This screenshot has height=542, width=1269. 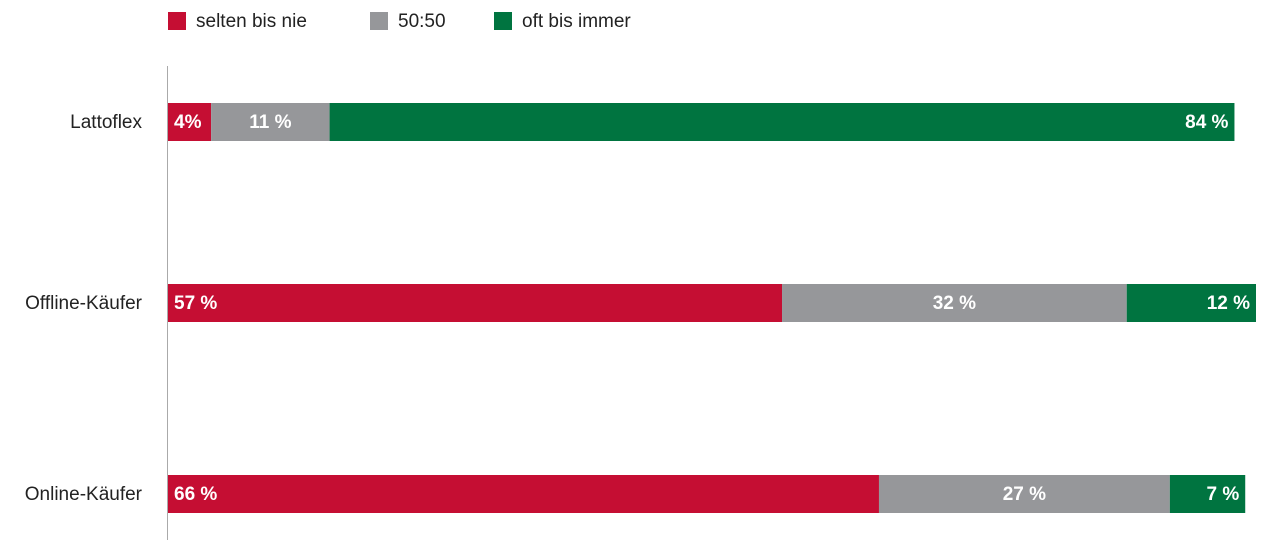 What do you see at coordinates (576, 21) in the screenshot?
I see `legend-label: oft bis immer` at bounding box center [576, 21].